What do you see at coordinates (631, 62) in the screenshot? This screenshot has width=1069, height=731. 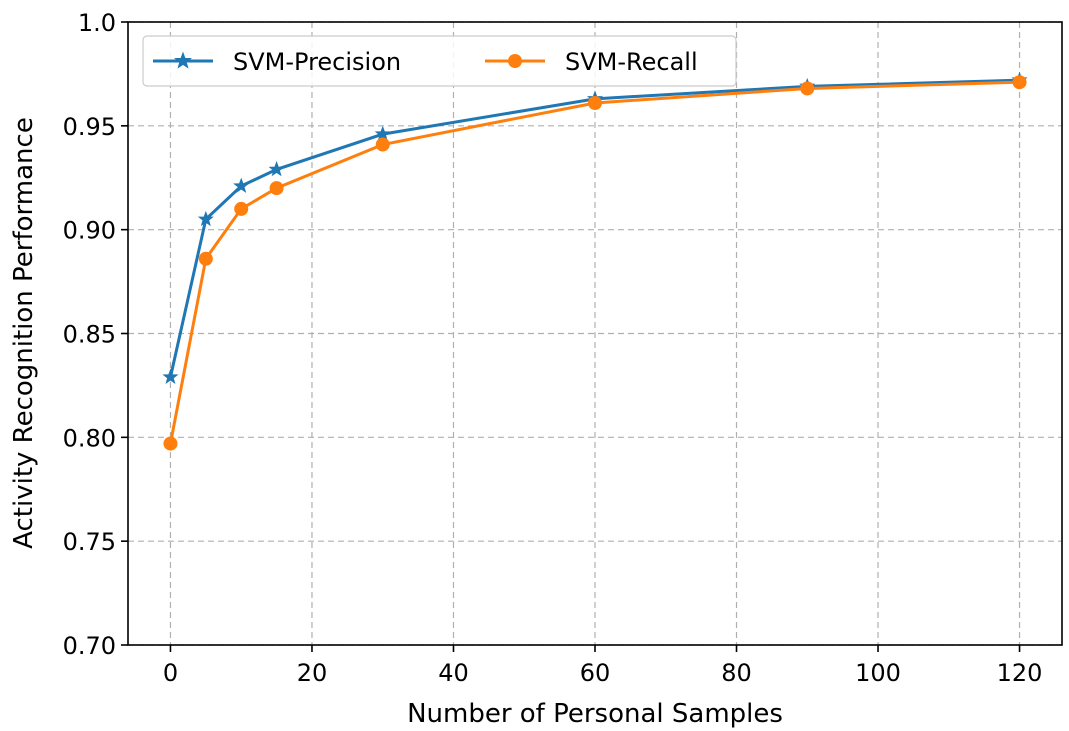 I see `legend-label: SVM-Recall` at bounding box center [631, 62].